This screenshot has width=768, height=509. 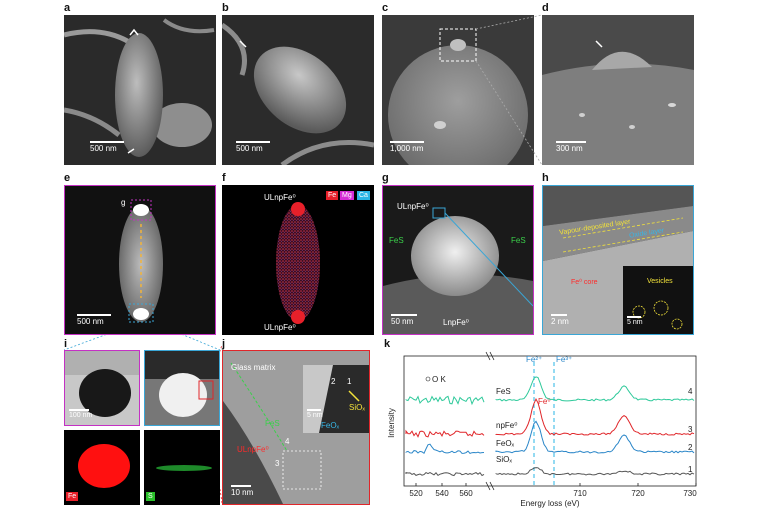 What do you see at coordinates (142, 427) in the screenshot?
I see `panel-i: 100 nm Fe S` at bounding box center [142, 427].